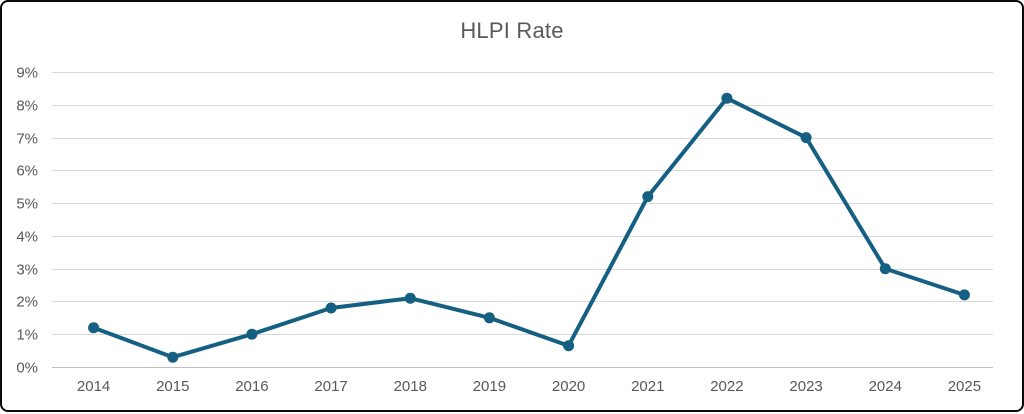  Describe the element at coordinates (648, 197) in the screenshot. I see `data-point-2021` at that location.